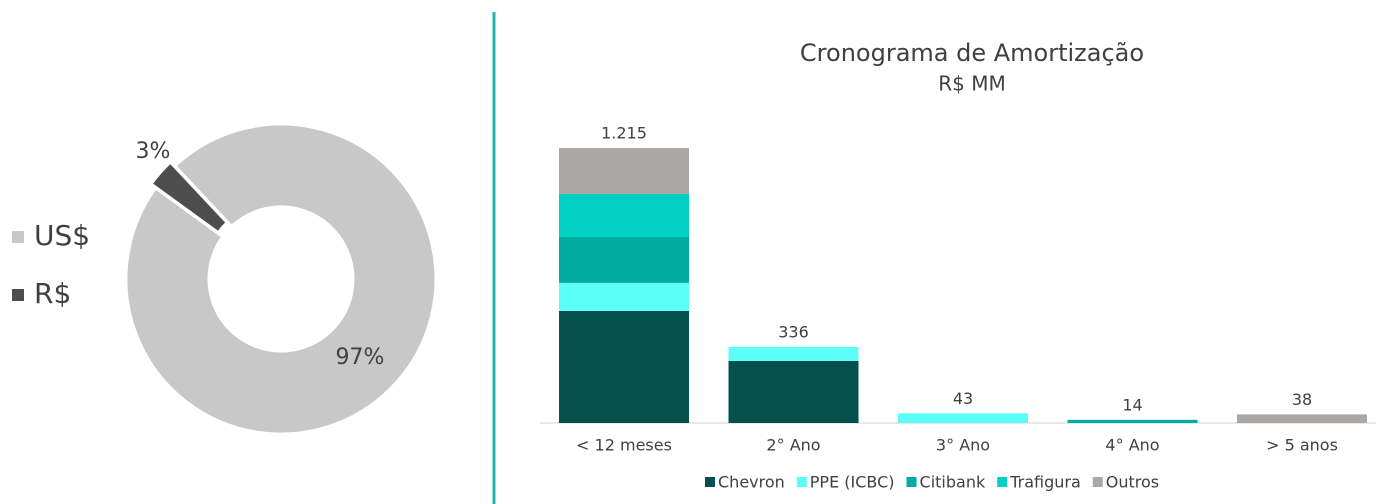  Describe the element at coordinates (1302, 445) in the screenshot. I see `x-tick-label: > 5 anos` at that location.